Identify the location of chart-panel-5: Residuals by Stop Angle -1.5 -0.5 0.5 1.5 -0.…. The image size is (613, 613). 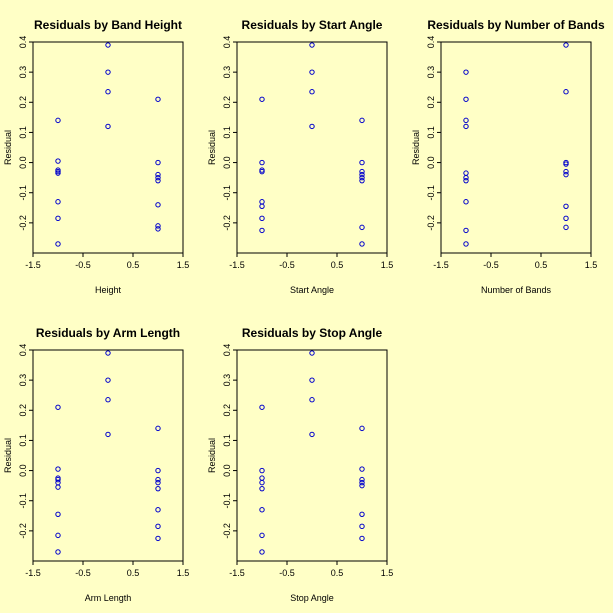
(300, 464).